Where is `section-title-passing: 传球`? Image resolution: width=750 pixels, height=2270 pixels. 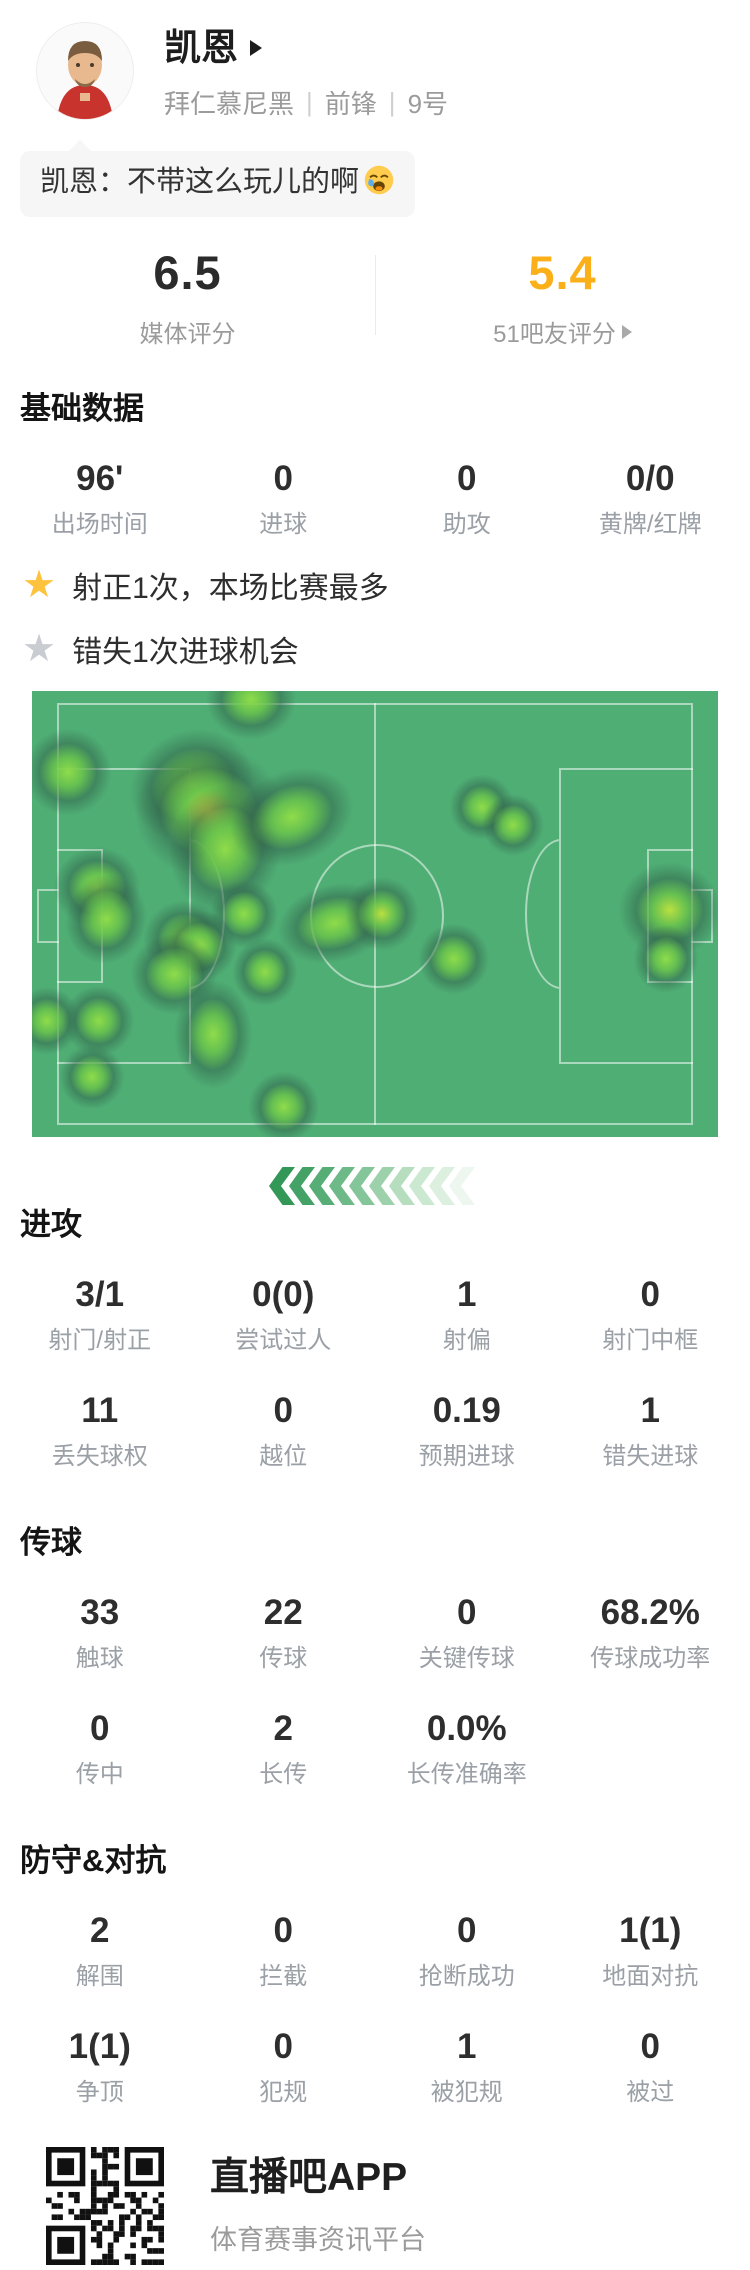 section-title-passing: 传球 is located at coordinates (51, 1542).